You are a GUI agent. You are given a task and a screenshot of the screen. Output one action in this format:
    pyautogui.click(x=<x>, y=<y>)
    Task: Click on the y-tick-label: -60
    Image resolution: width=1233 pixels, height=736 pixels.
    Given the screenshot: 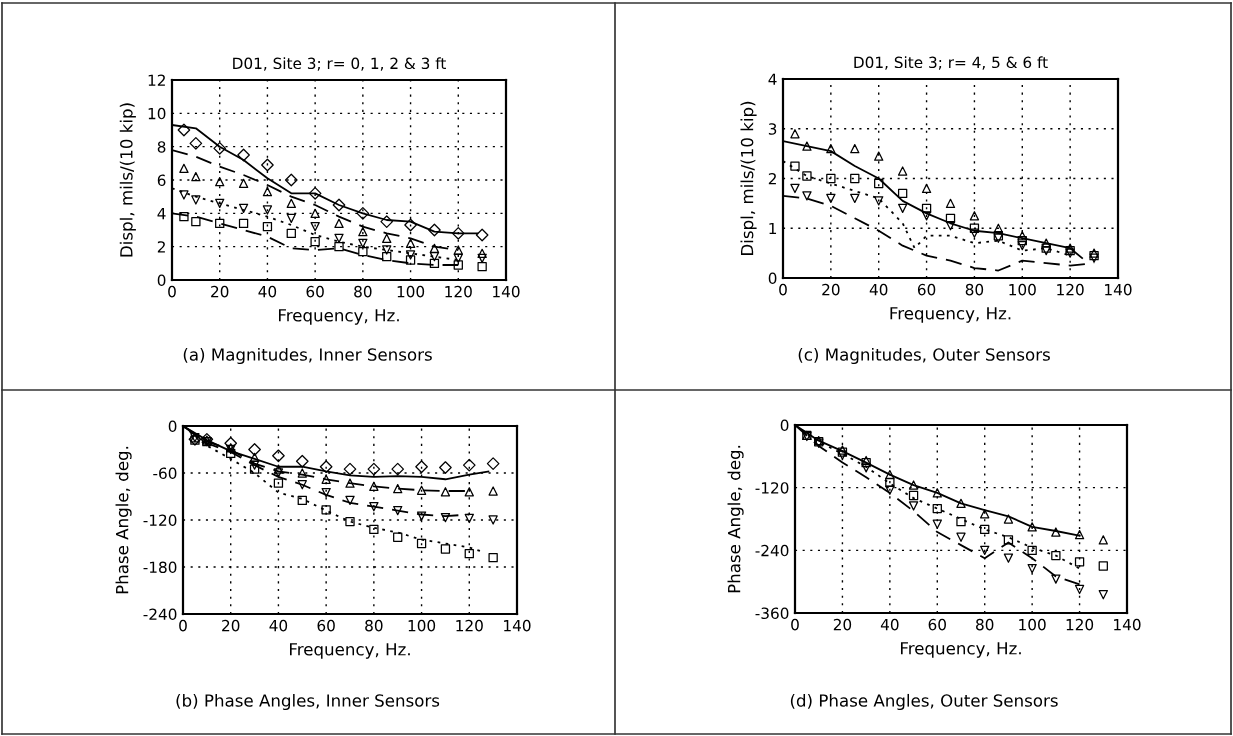 What is the action you would take?
    pyautogui.click(x=165, y=473)
    